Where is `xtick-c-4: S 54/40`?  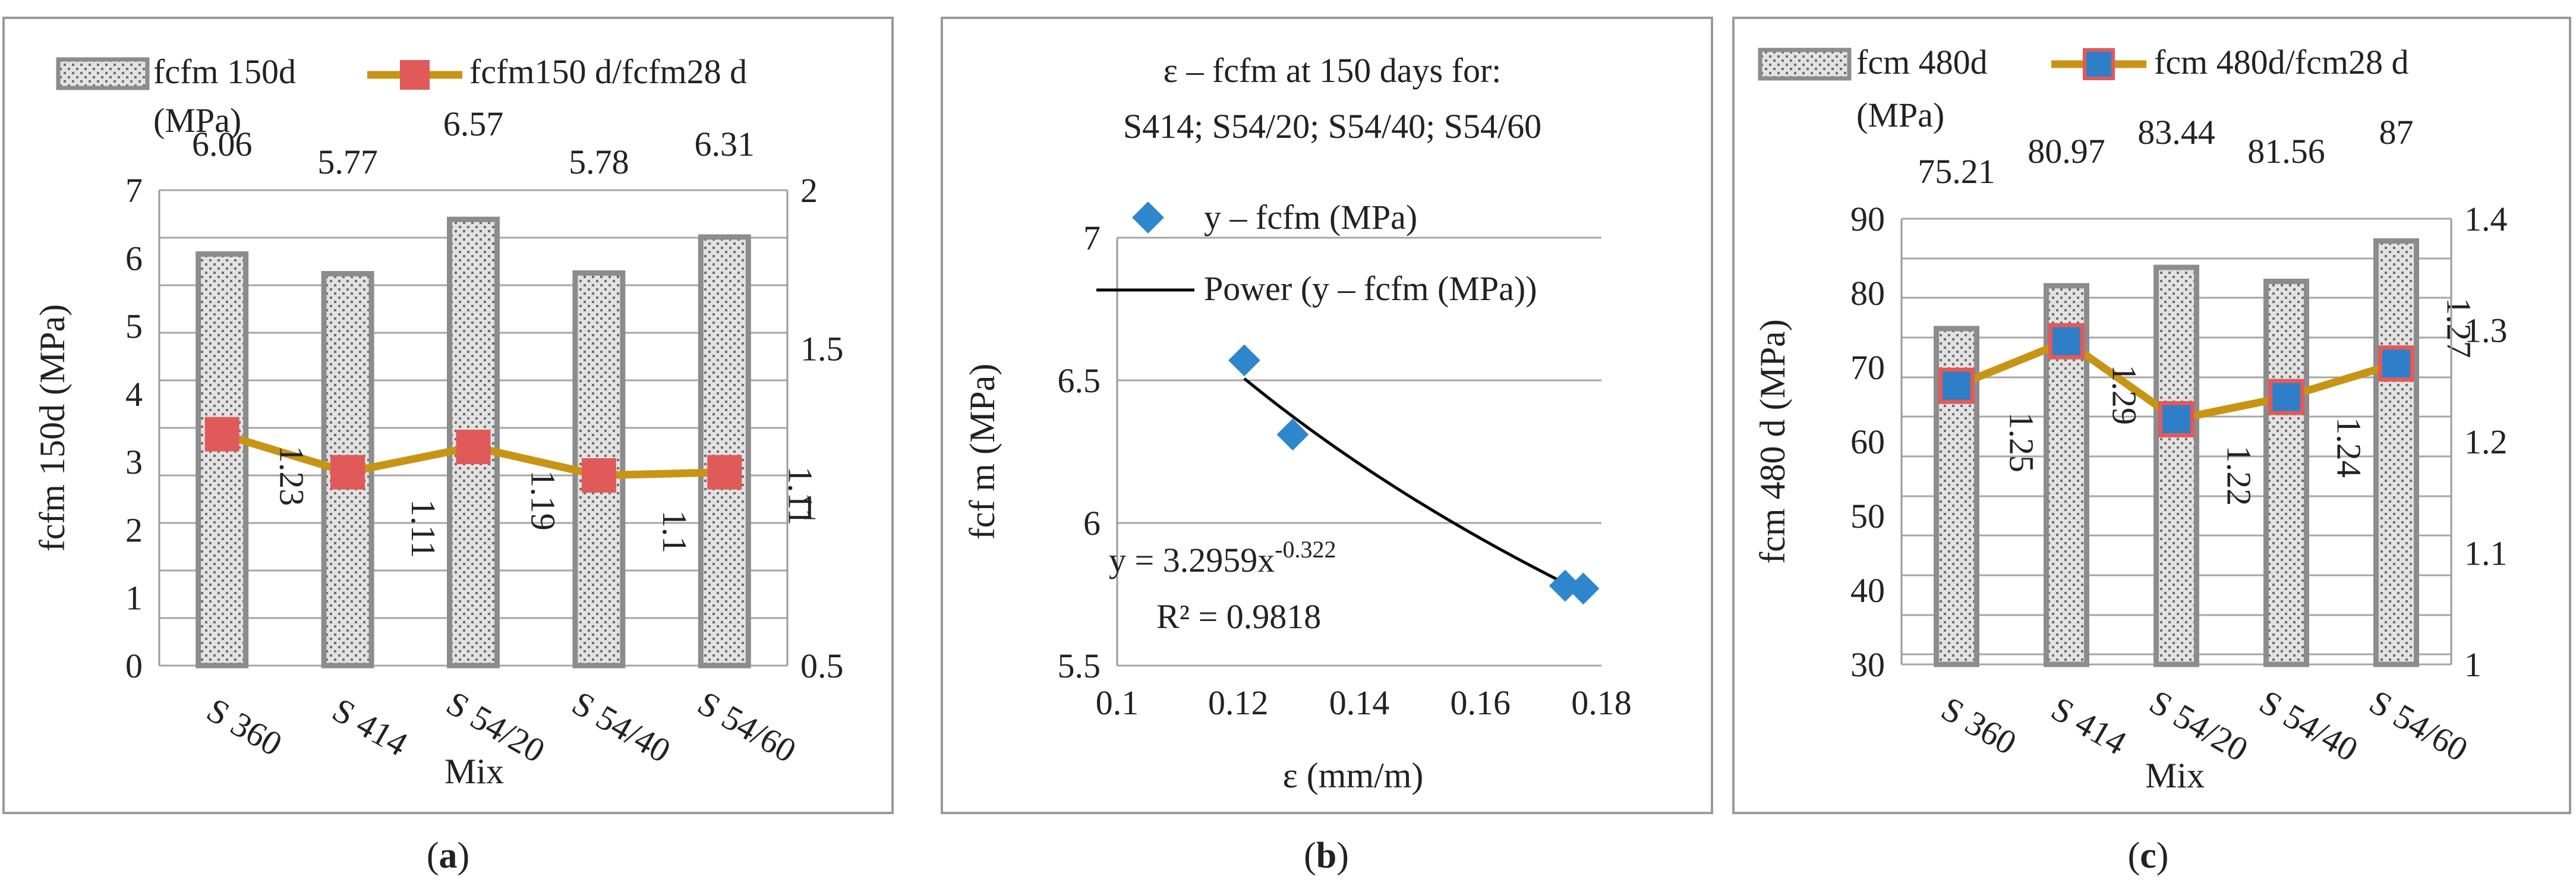
xtick-c-4: S 54/40 is located at coordinates (2308, 725).